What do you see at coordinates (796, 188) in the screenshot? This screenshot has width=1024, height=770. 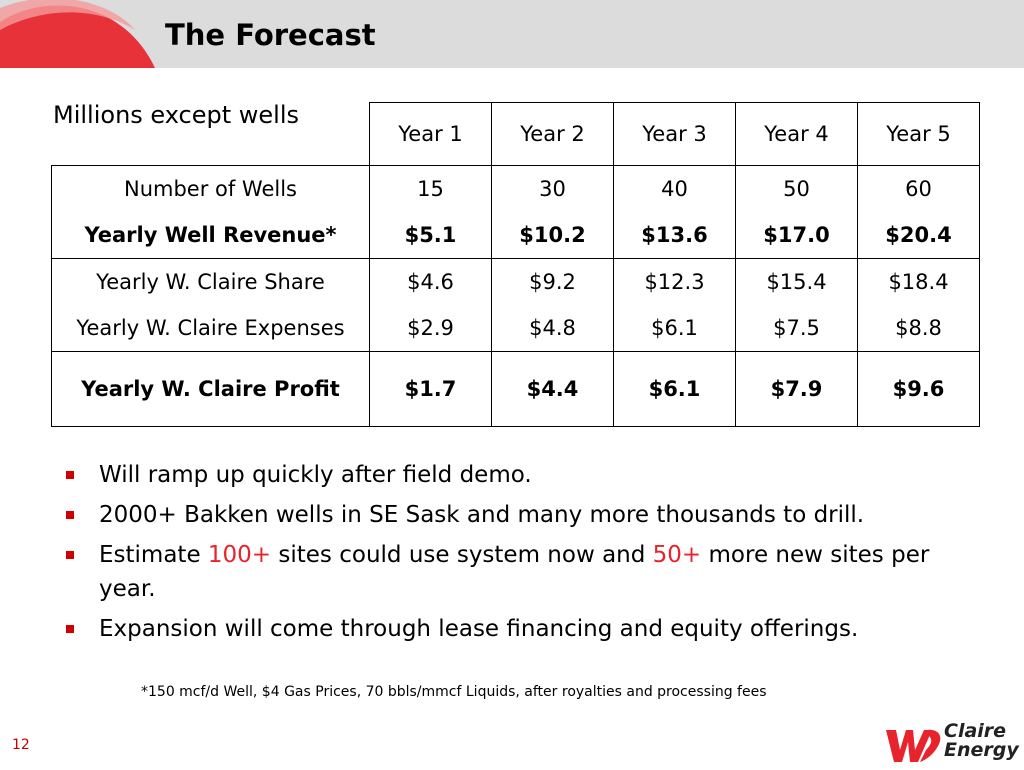 I see `table-cell: 50` at bounding box center [796, 188].